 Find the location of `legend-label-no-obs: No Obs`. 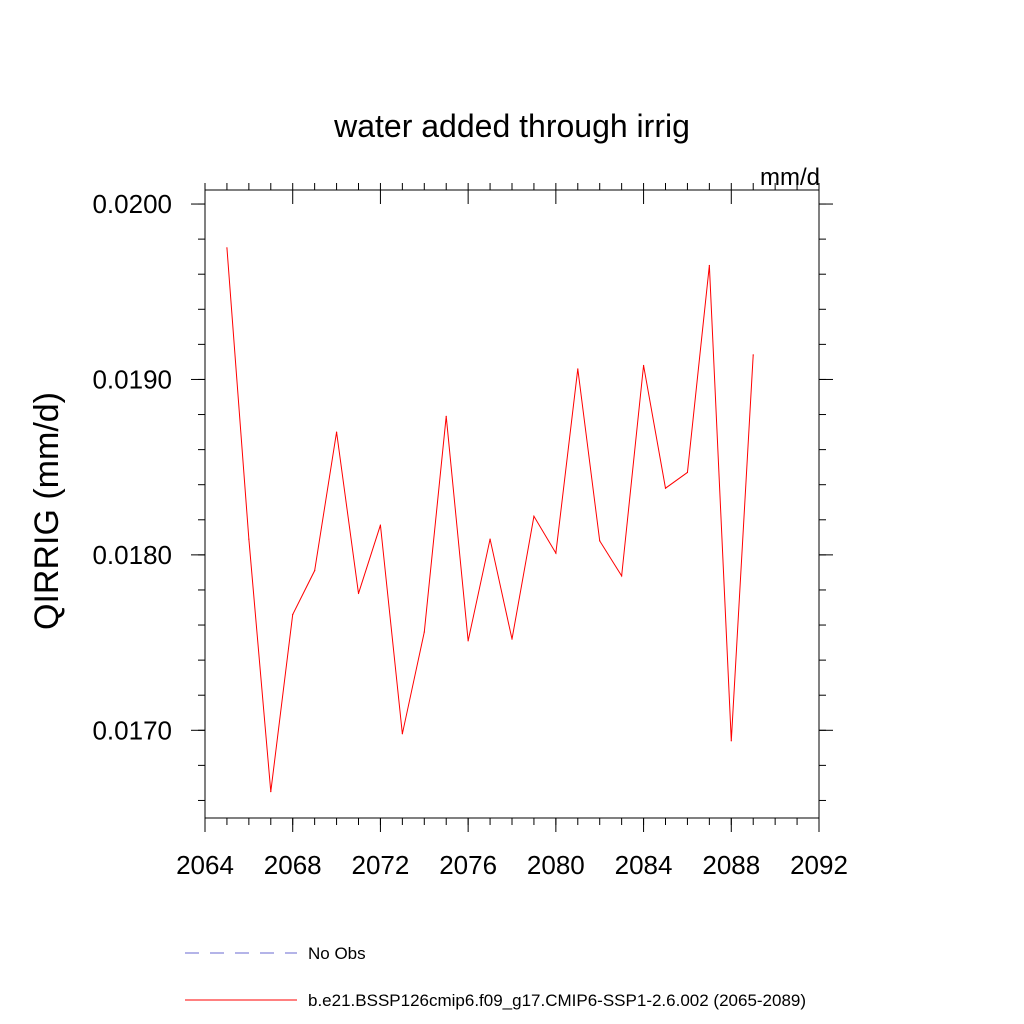

legend-label-no-obs: No Obs is located at coordinates (337, 953).